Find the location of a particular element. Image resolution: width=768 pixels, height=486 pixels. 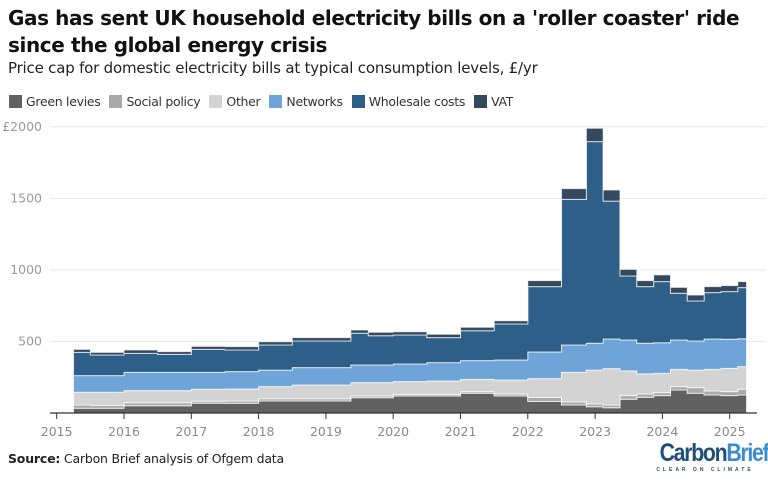

logo-tagline: CLEAR ON CLIMATE is located at coordinates (705, 470).